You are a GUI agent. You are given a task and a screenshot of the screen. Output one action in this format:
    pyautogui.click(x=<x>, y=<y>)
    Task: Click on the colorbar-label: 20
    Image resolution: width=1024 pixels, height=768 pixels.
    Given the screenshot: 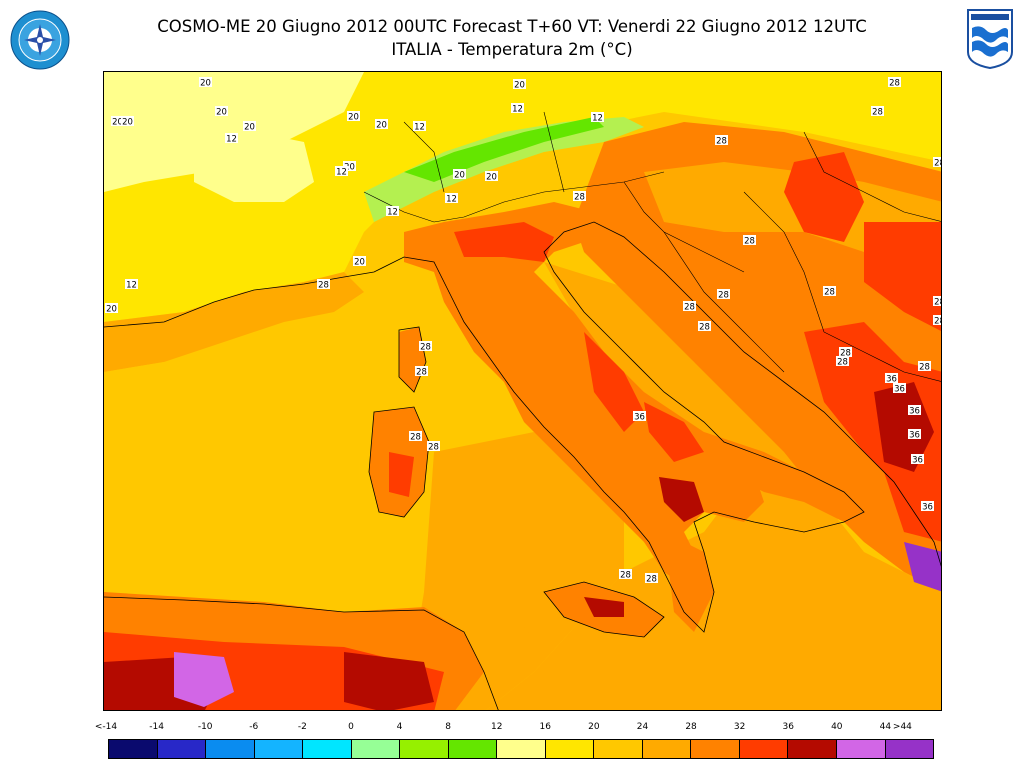 What is the action you would take?
    pyautogui.click(x=594, y=727)
    